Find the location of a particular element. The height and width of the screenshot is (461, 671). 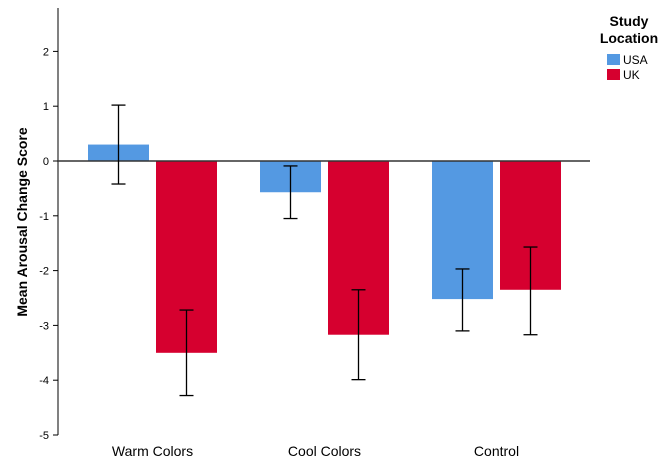

y-tick-label: 2 is located at coordinates (46, 52).